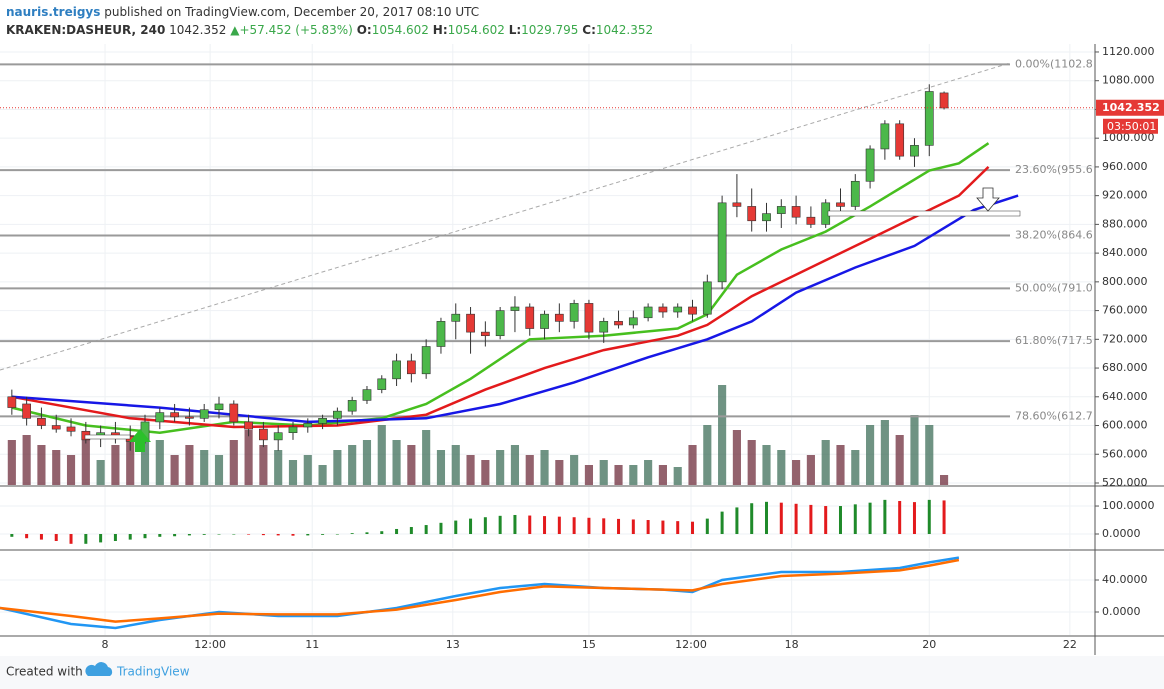  I want to click on ohlc-label: L:, so click(515, 30).